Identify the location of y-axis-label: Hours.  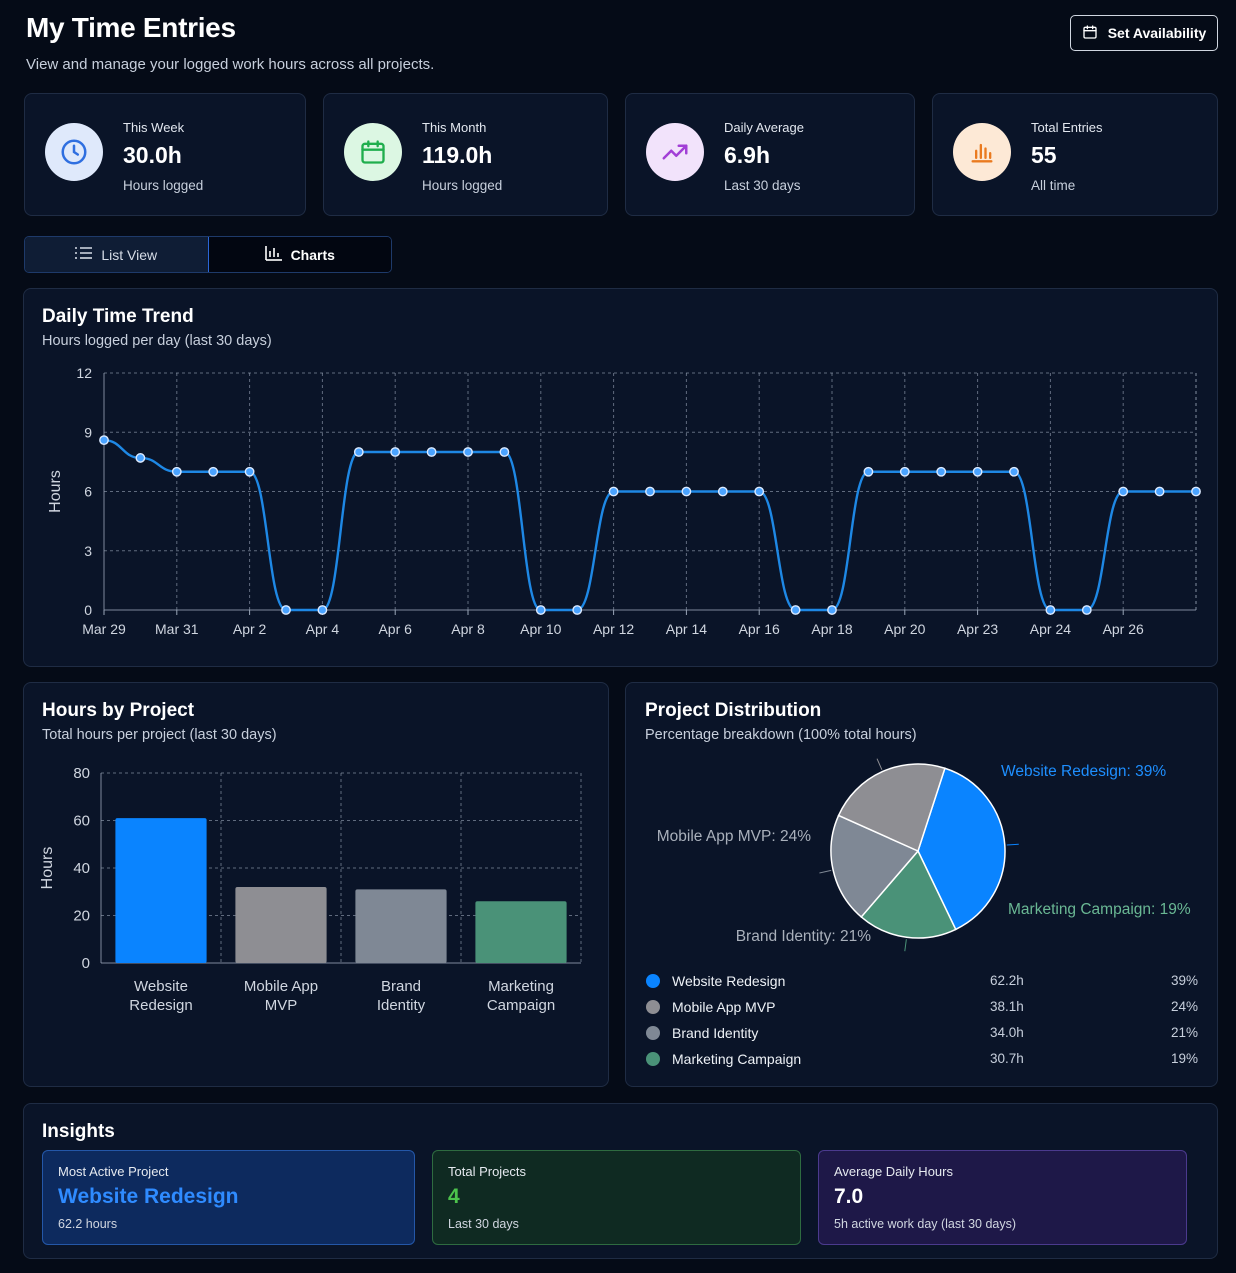
(55, 491).